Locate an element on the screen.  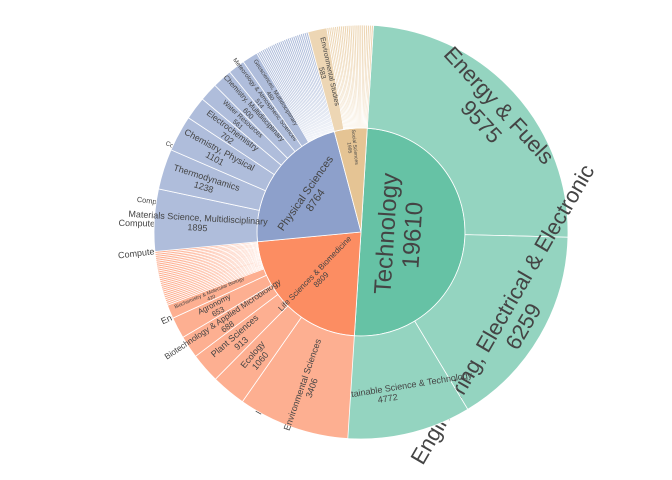
sector-minor is located at coordinates (369, 76).